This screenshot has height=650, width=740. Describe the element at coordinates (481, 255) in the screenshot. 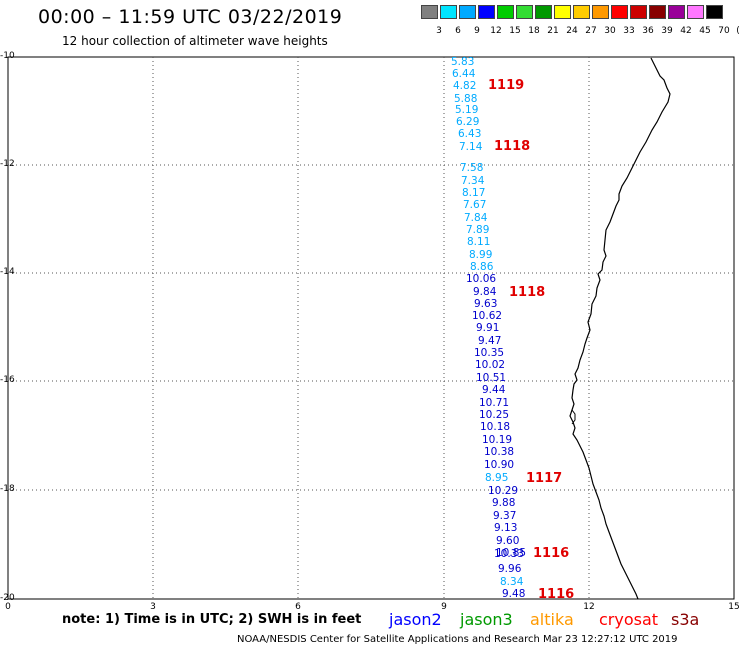

I see `wave-height-value: 8.99` at that location.